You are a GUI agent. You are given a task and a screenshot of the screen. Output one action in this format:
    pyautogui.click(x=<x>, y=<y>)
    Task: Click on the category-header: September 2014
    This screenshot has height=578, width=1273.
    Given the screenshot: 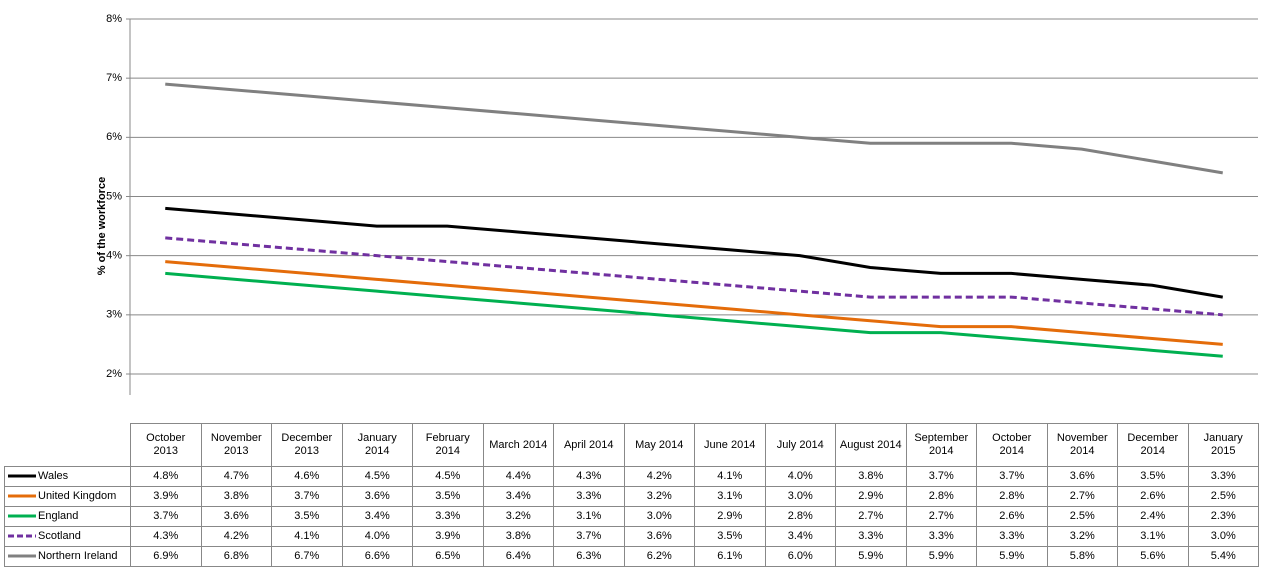 What is the action you would take?
    pyautogui.click(x=941, y=445)
    